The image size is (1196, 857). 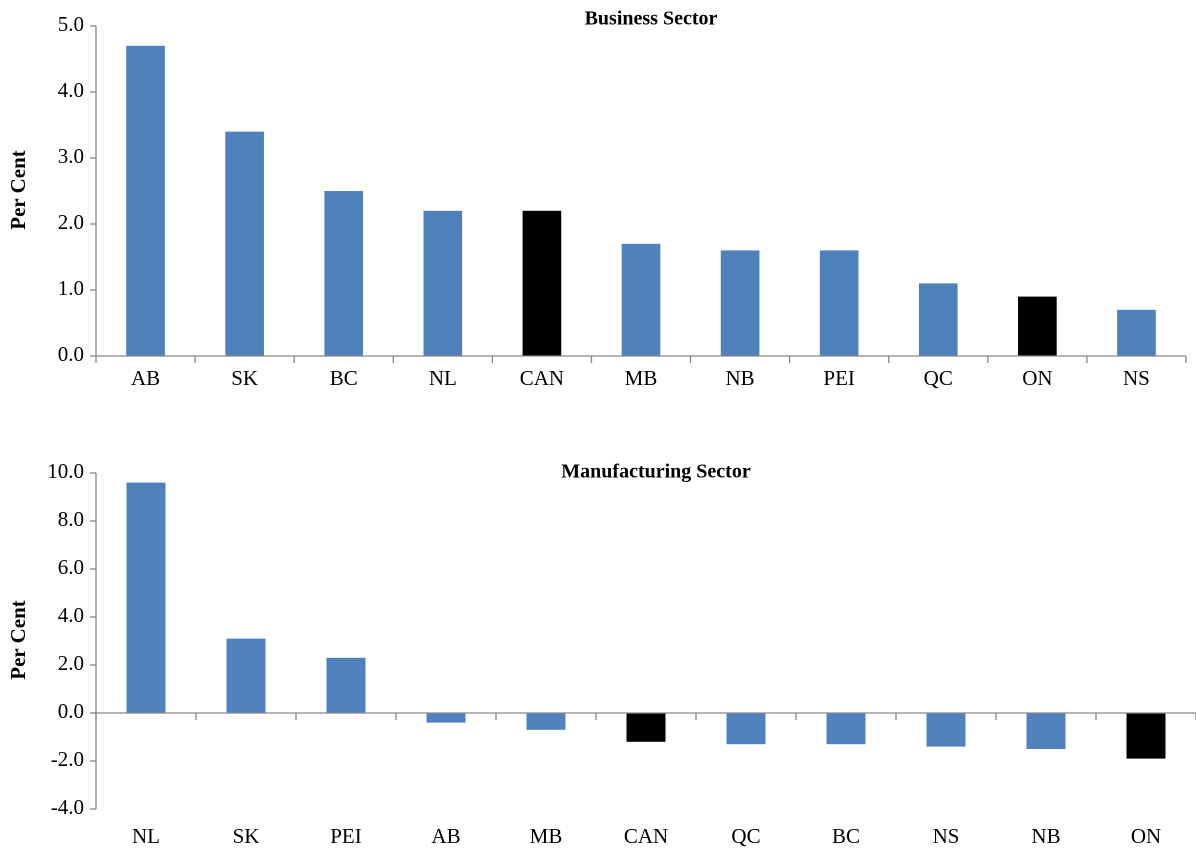 I want to click on y-tick-label: 6.0, so click(x=71, y=567).